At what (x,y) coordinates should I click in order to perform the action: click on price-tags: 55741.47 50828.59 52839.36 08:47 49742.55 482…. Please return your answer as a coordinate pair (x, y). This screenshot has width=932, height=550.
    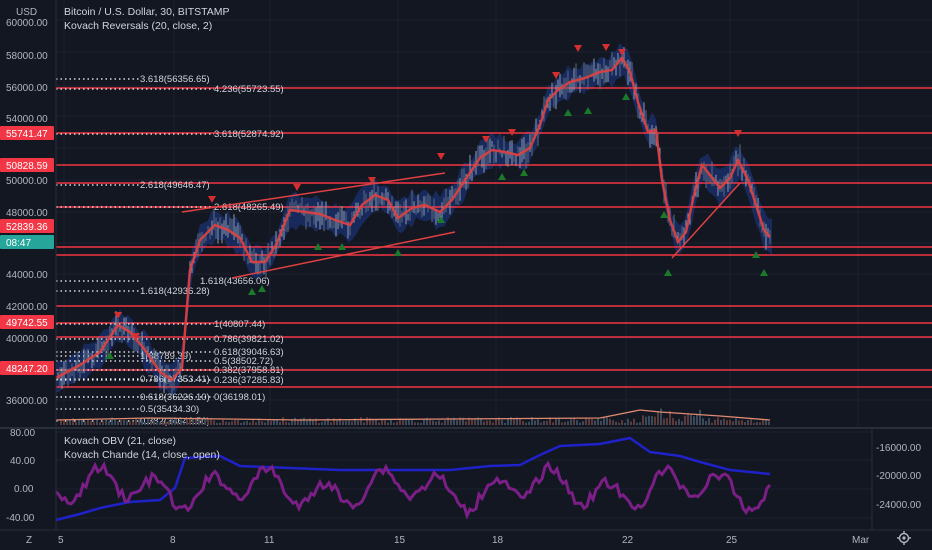
    Looking at the image, I should click on (27, 250).